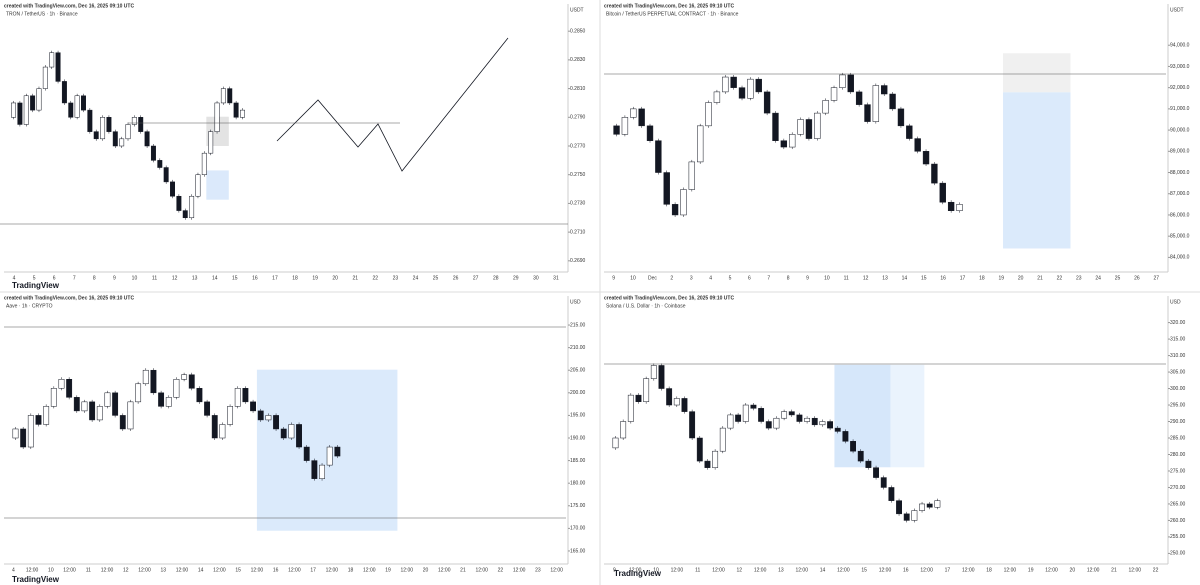 This screenshot has width=1200, height=585. I want to click on y-tick-label: 305.00, so click(1178, 372).